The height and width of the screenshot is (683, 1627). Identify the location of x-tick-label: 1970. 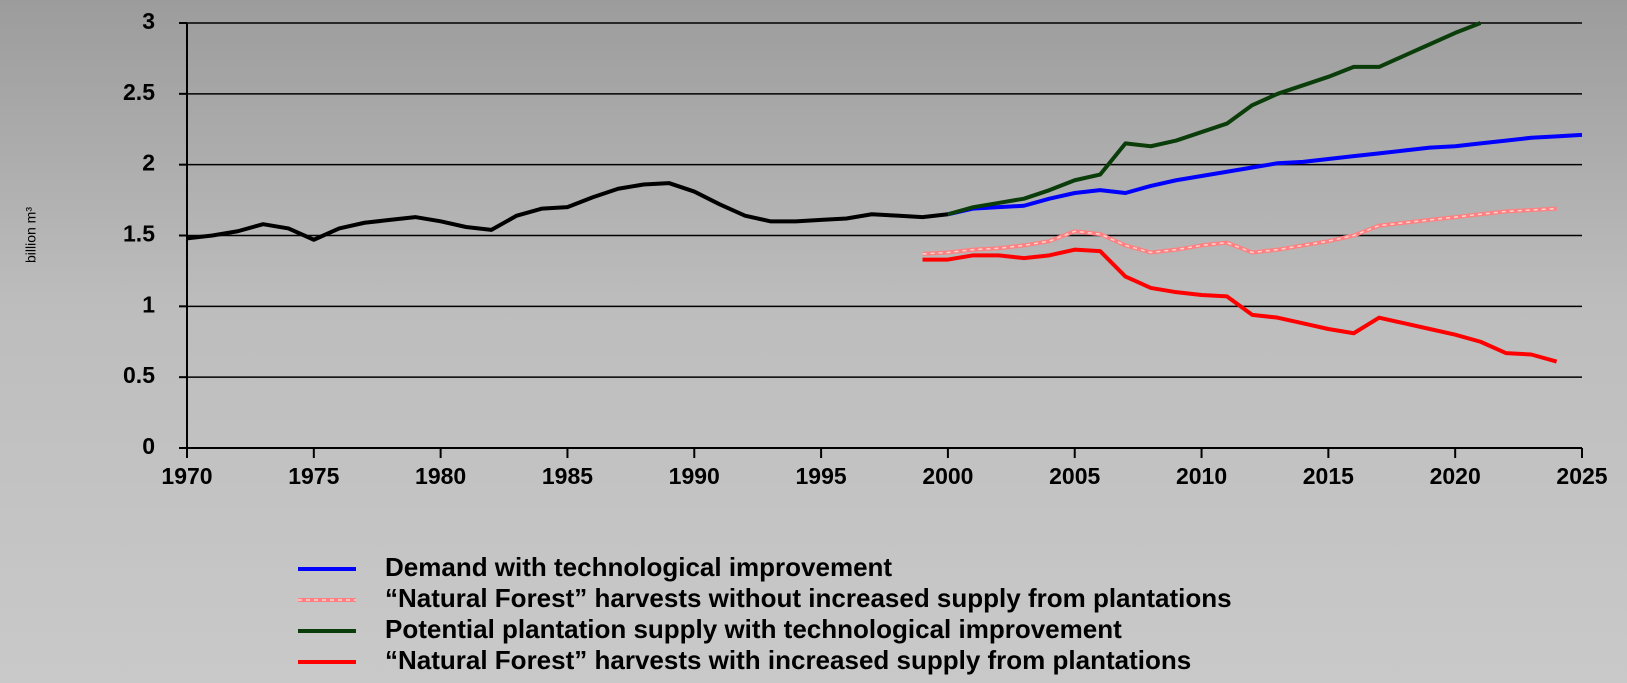
(186, 476).